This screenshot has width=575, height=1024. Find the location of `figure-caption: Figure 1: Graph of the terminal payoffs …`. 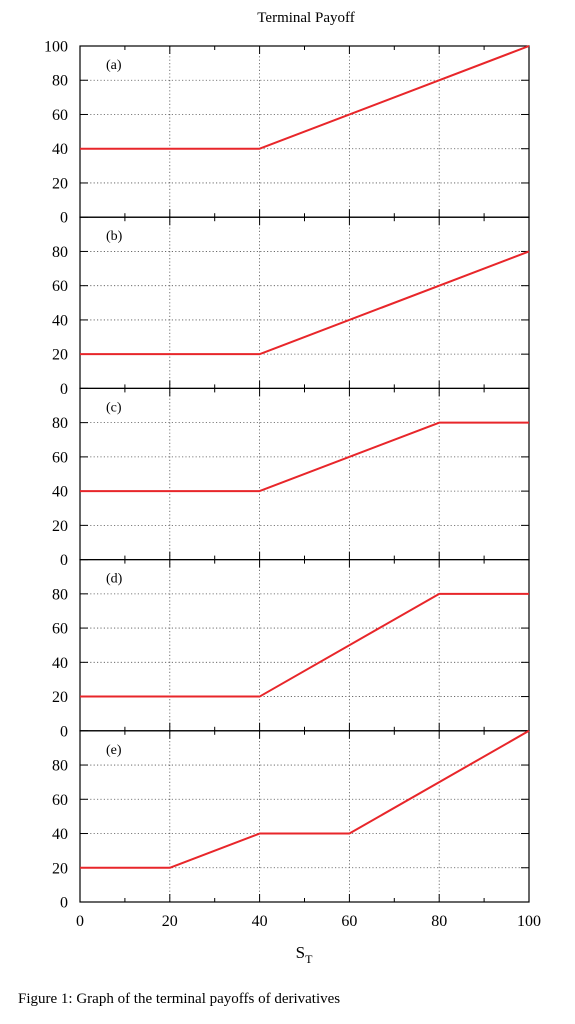

figure-caption: Figure 1: Graph of the terminal payoffs … is located at coordinates (179, 999).